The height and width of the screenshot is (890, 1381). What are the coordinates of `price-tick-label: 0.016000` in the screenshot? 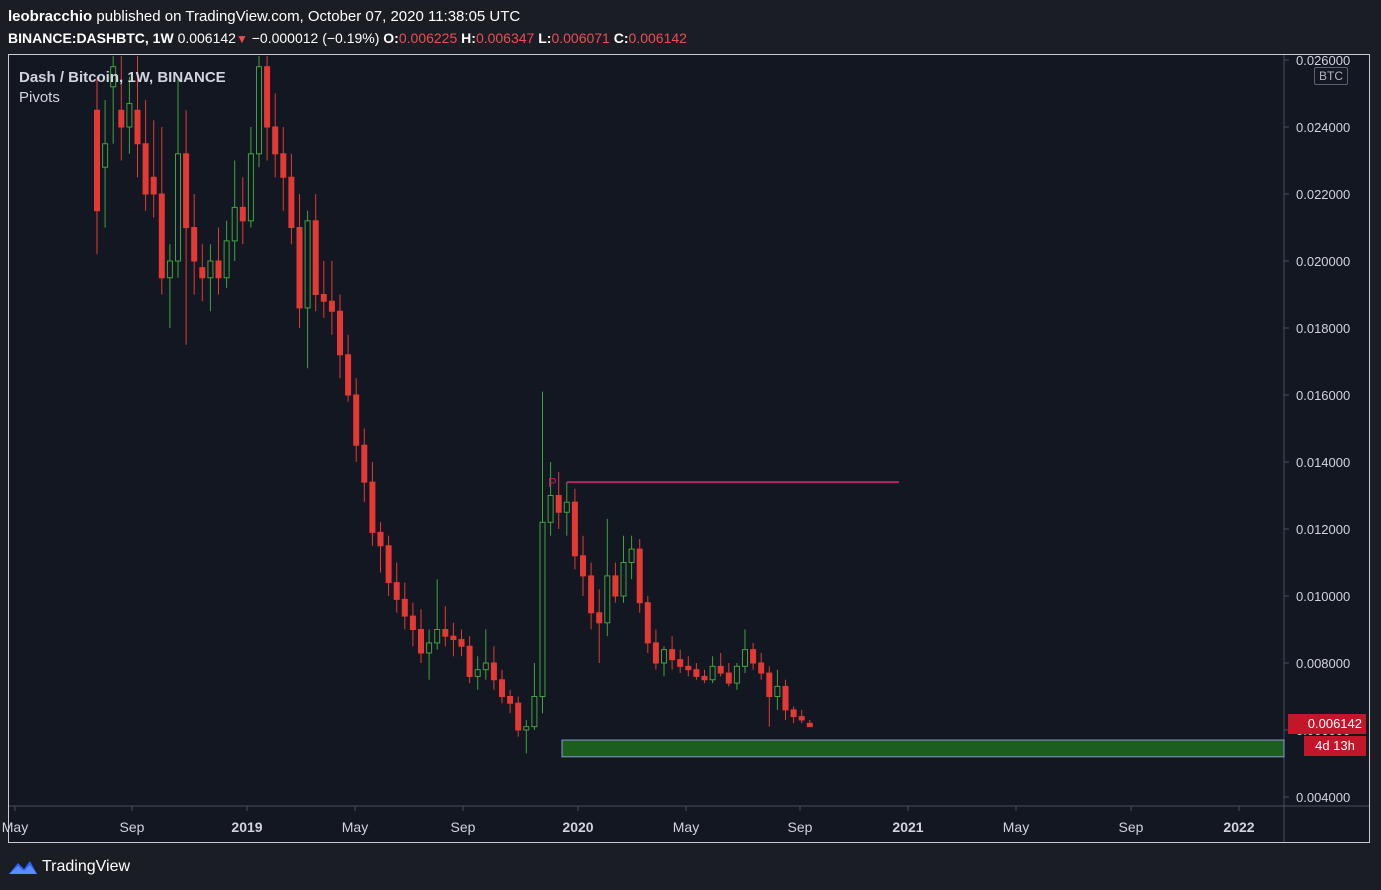 It's located at (1323, 395).